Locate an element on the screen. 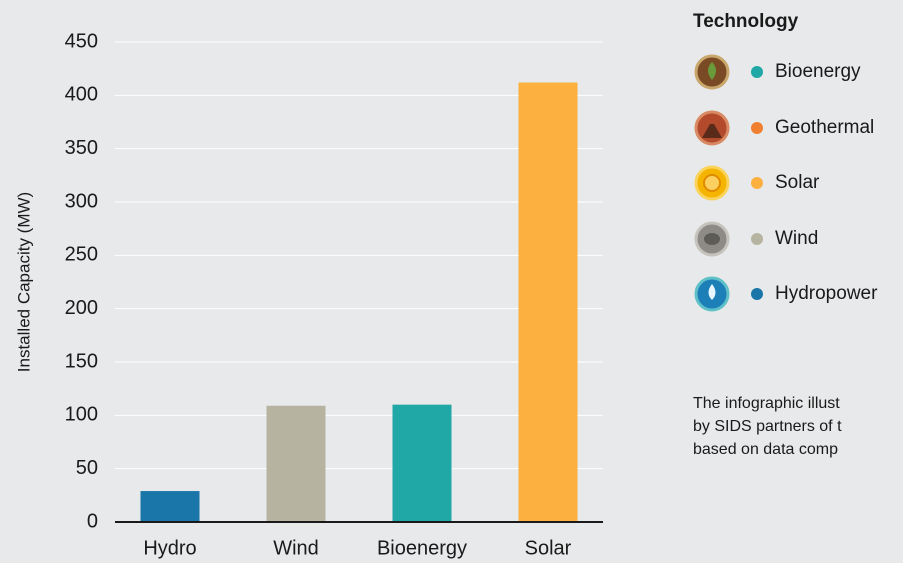  y-tick-label: 350 is located at coordinates (81, 148).